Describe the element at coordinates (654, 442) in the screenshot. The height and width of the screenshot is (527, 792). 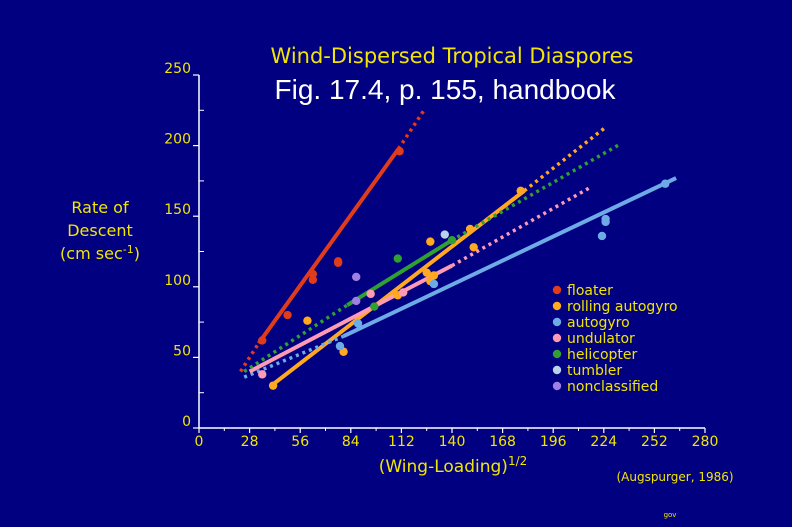
I see `x-tick-label: 252` at that location.